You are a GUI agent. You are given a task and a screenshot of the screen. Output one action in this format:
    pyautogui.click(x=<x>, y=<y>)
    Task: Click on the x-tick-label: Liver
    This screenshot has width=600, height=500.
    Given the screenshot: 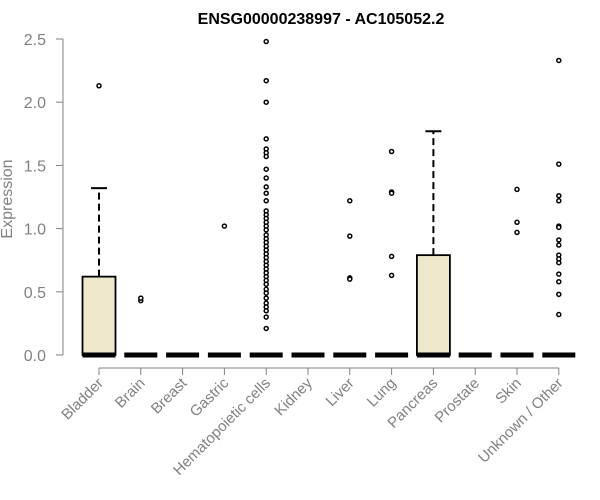 What is the action you would take?
    pyautogui.click(x=340, y=392)
    